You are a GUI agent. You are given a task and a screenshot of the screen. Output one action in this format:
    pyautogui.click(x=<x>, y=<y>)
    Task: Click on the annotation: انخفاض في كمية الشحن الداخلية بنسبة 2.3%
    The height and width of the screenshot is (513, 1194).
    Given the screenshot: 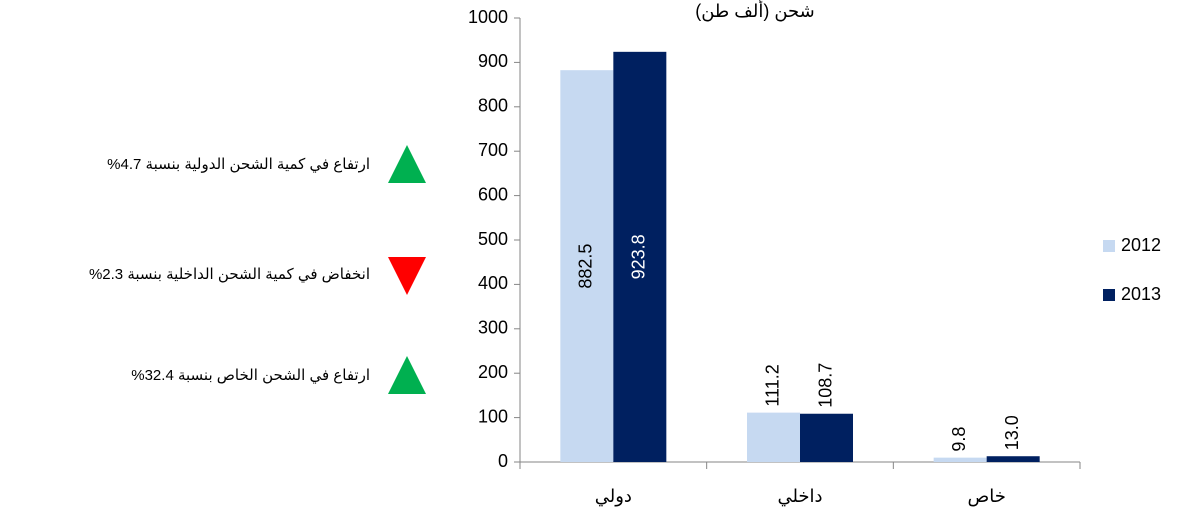 What is the action you would take?
    pyautogui.click(x=229, y=275)
    